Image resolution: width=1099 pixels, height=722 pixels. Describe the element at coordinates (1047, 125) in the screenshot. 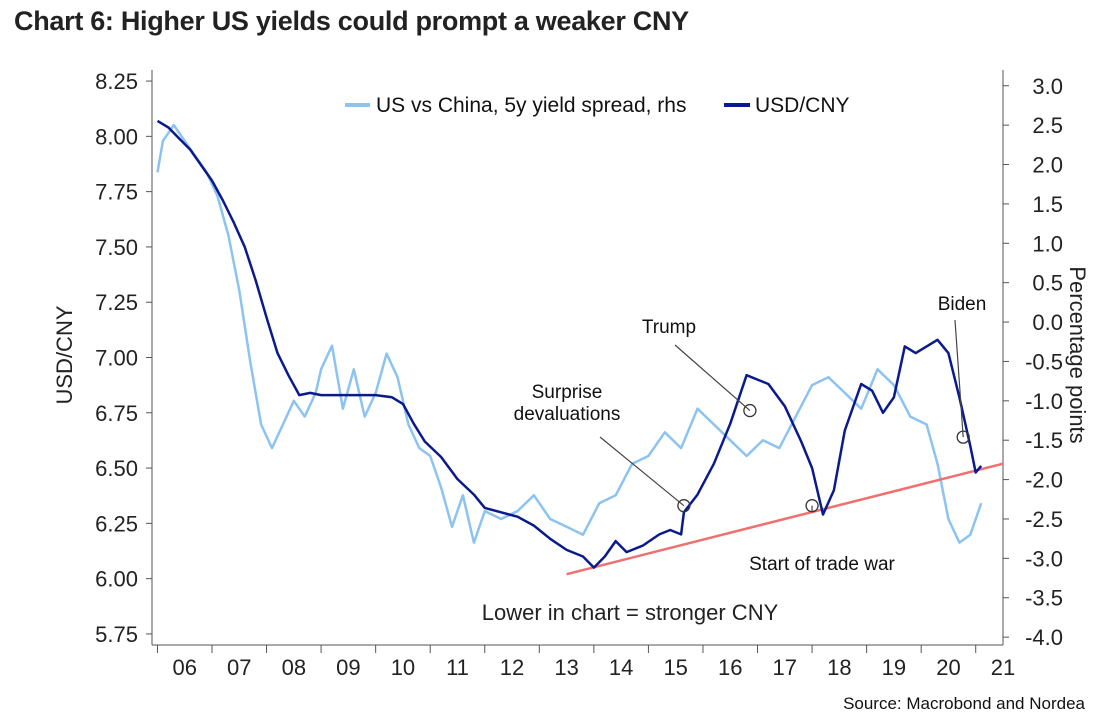

I see `y2-tick-label: 2.5` at that location.